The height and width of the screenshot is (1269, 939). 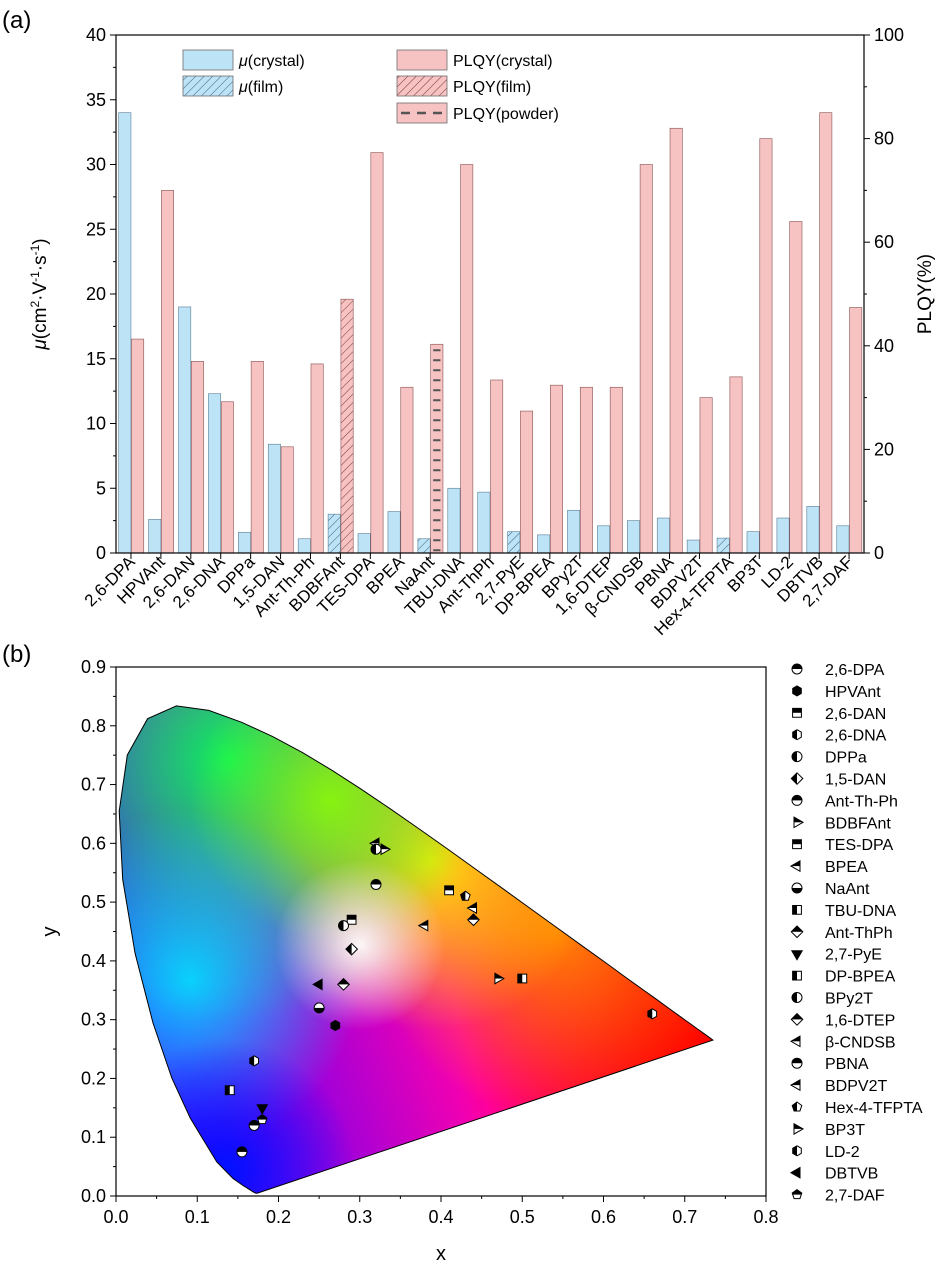 I want to click on legend-label: DPPa, so click(x=846, y=758).